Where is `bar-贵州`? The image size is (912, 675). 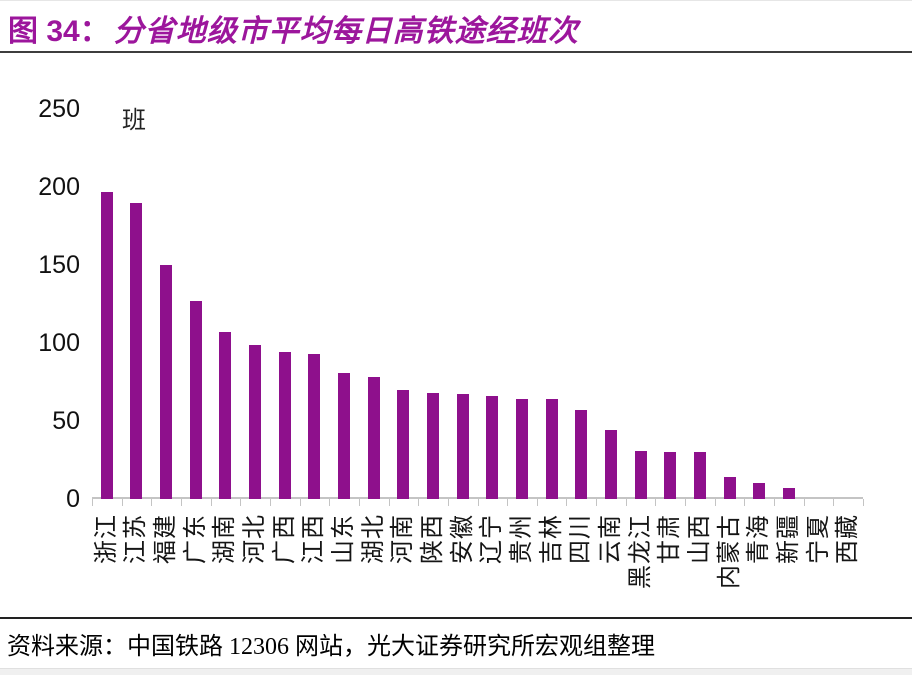 bar-贵州 is located at coordinates (521, 449).